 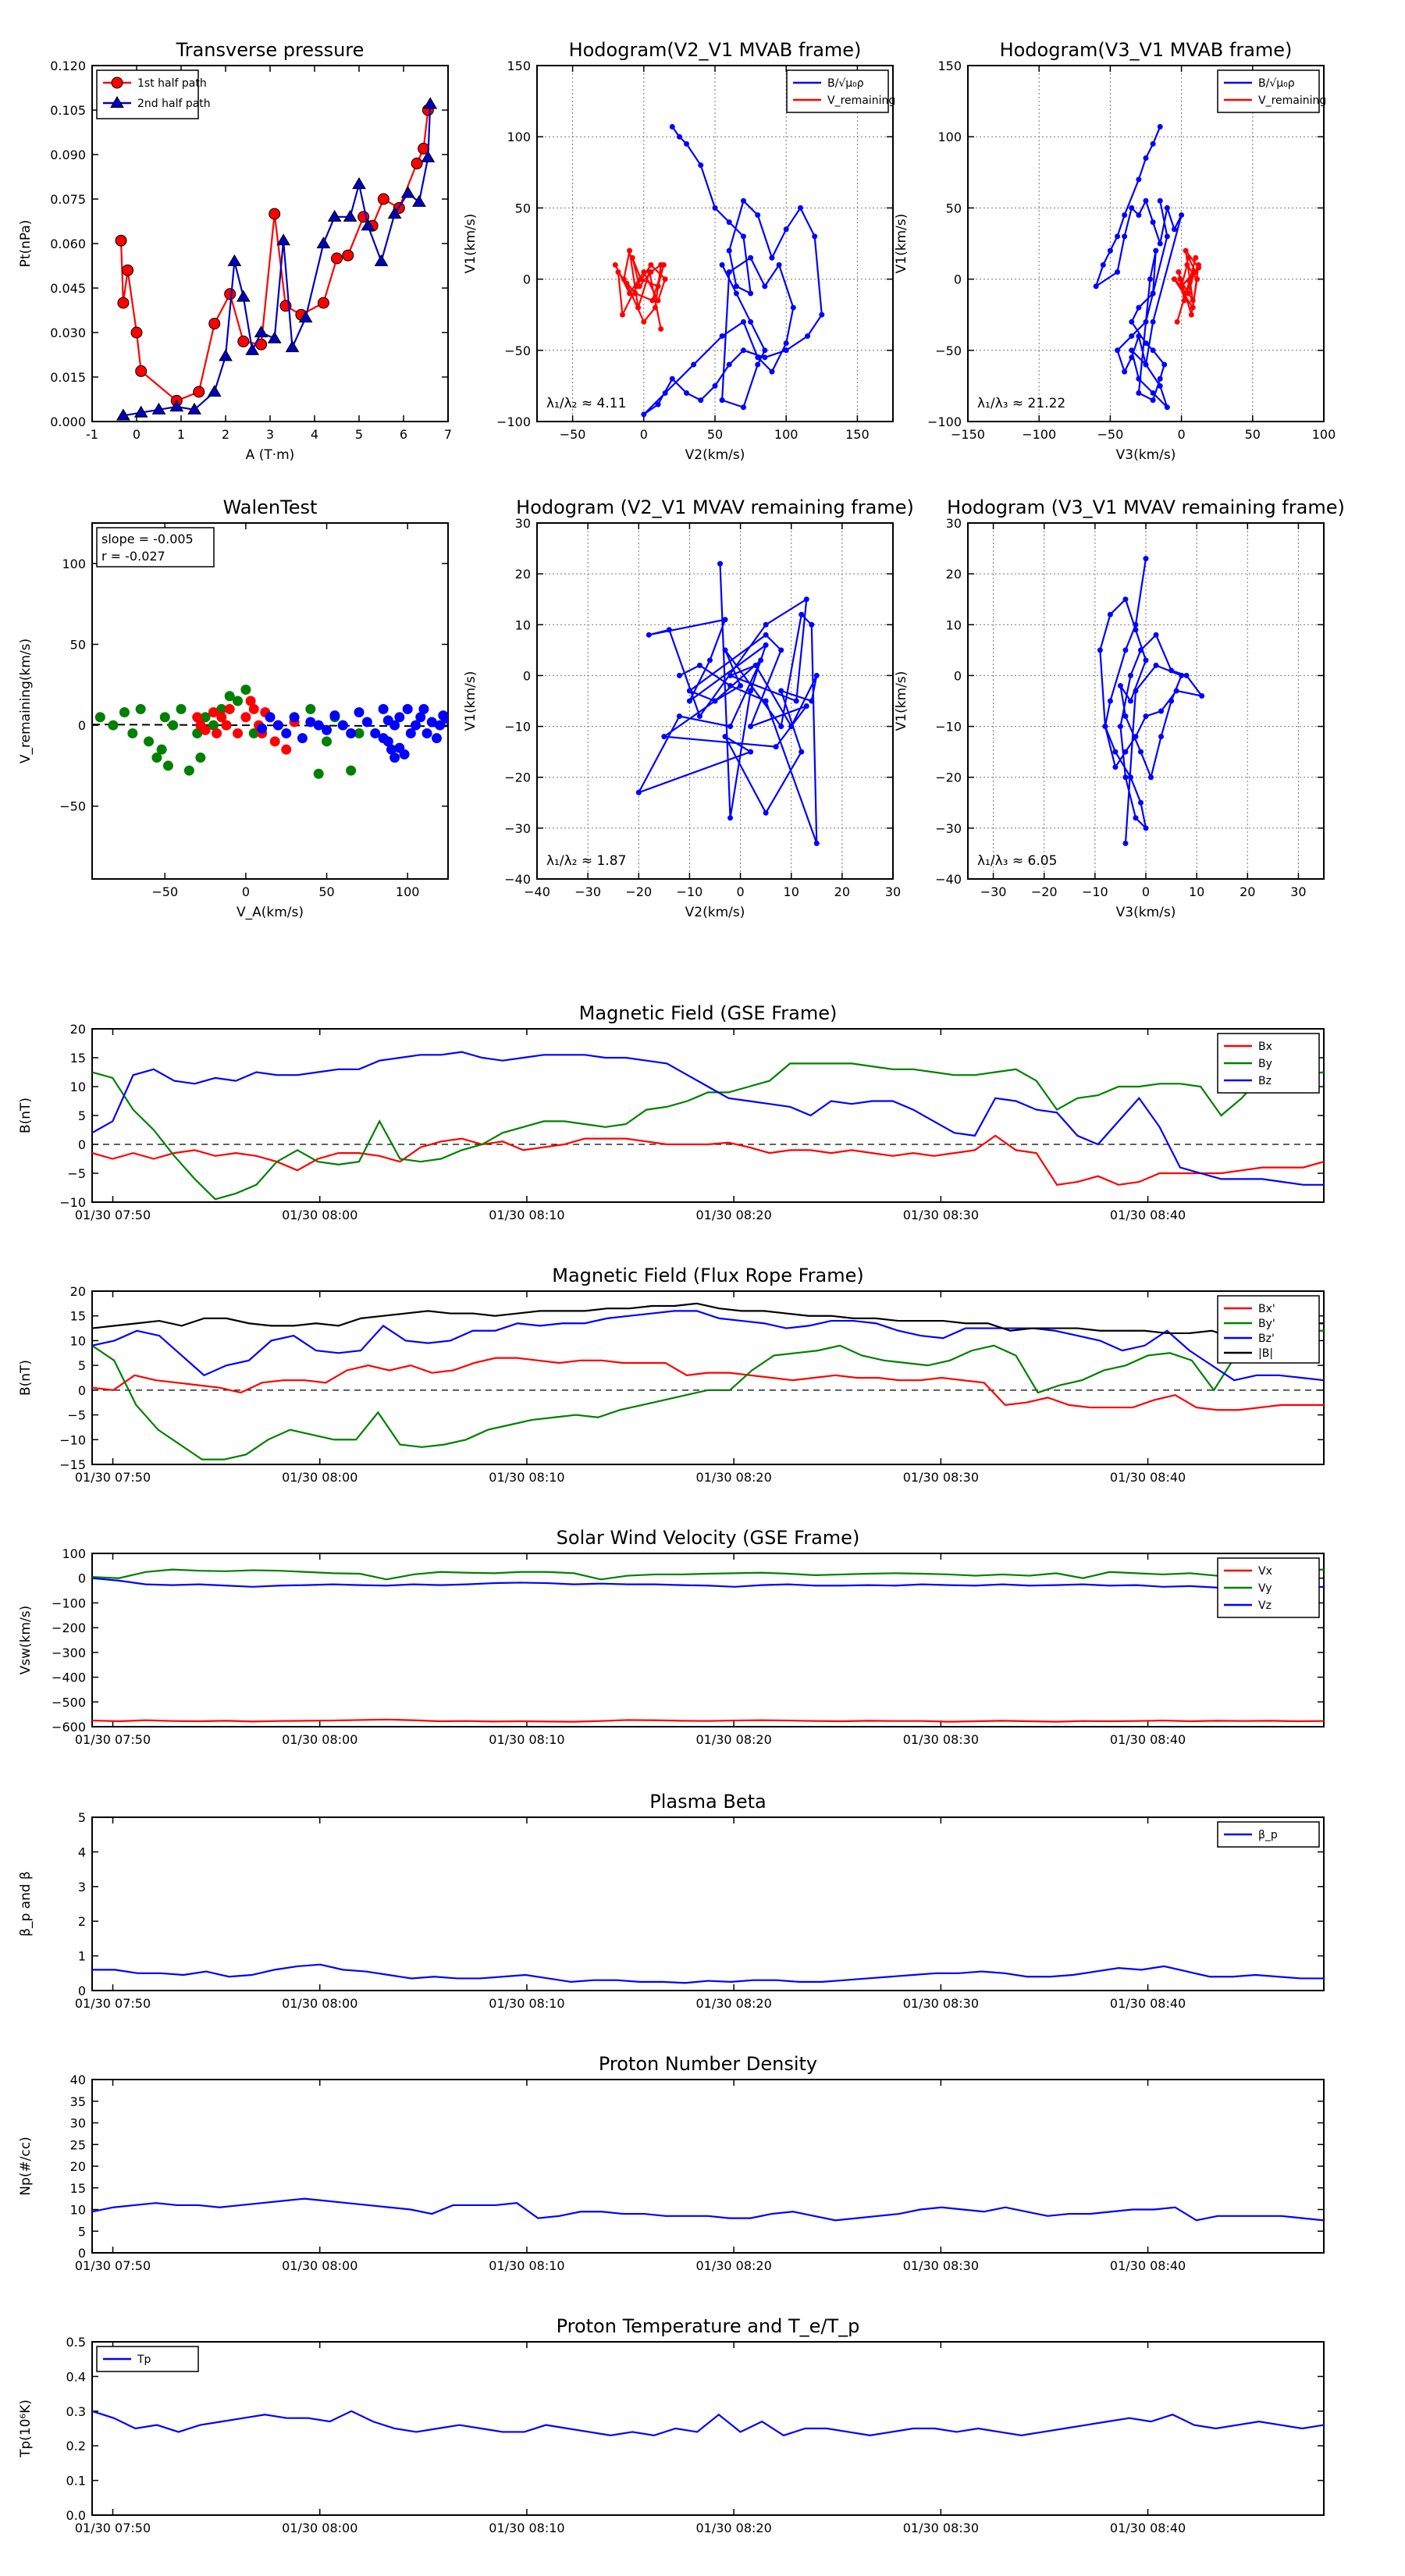 What do you see at coordinates (1021, 404) in the screenshot?
I see `eigenvalue-ratio: λ₁/λ₃ ≈ 21.22` at bounding box center [1021, 404].